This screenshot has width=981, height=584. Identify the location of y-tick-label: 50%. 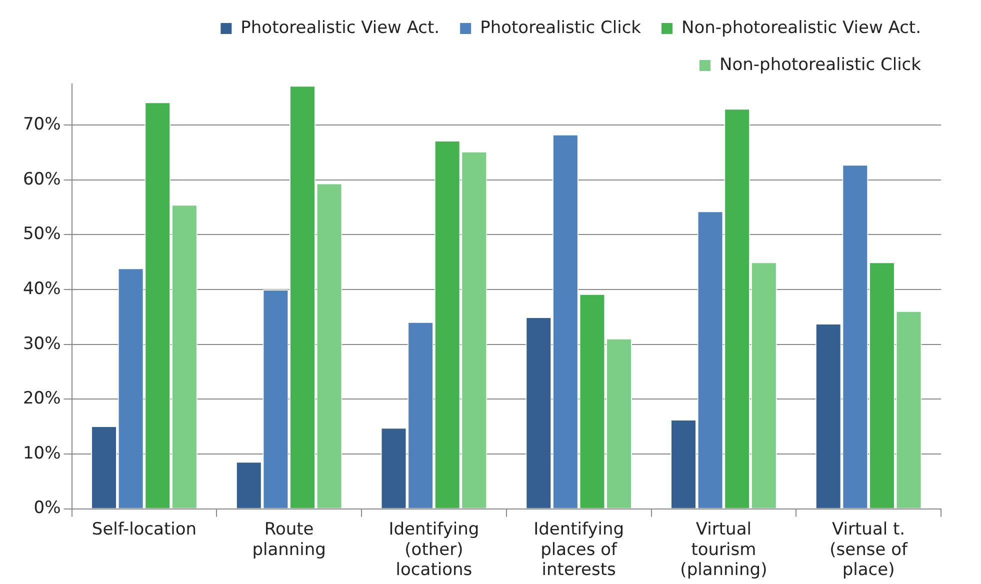
(41, 234).